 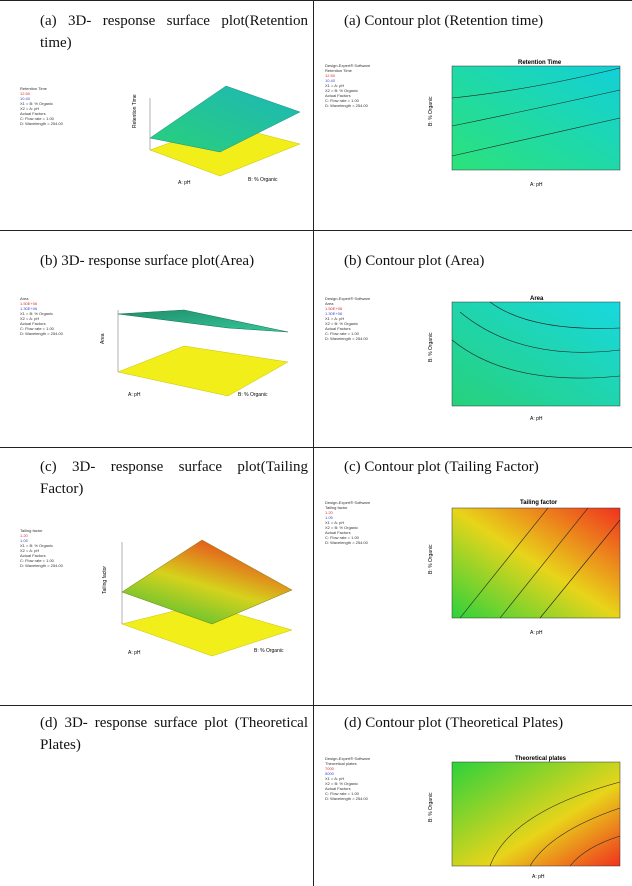 What do you see at coordinates (225, 119) in the screenshot?
I see `surface-mesh` at bounding box center [225, 119].